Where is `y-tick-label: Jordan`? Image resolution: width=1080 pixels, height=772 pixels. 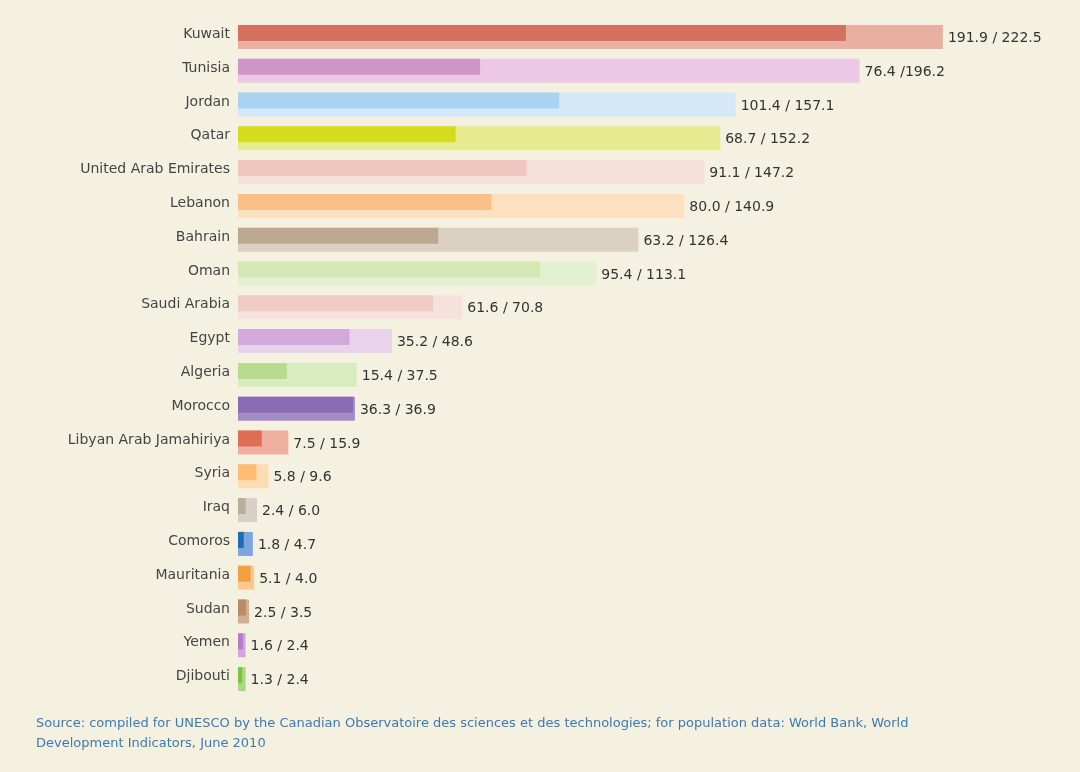
y-tick-label: Jordan is located at coordinates (207, 100).